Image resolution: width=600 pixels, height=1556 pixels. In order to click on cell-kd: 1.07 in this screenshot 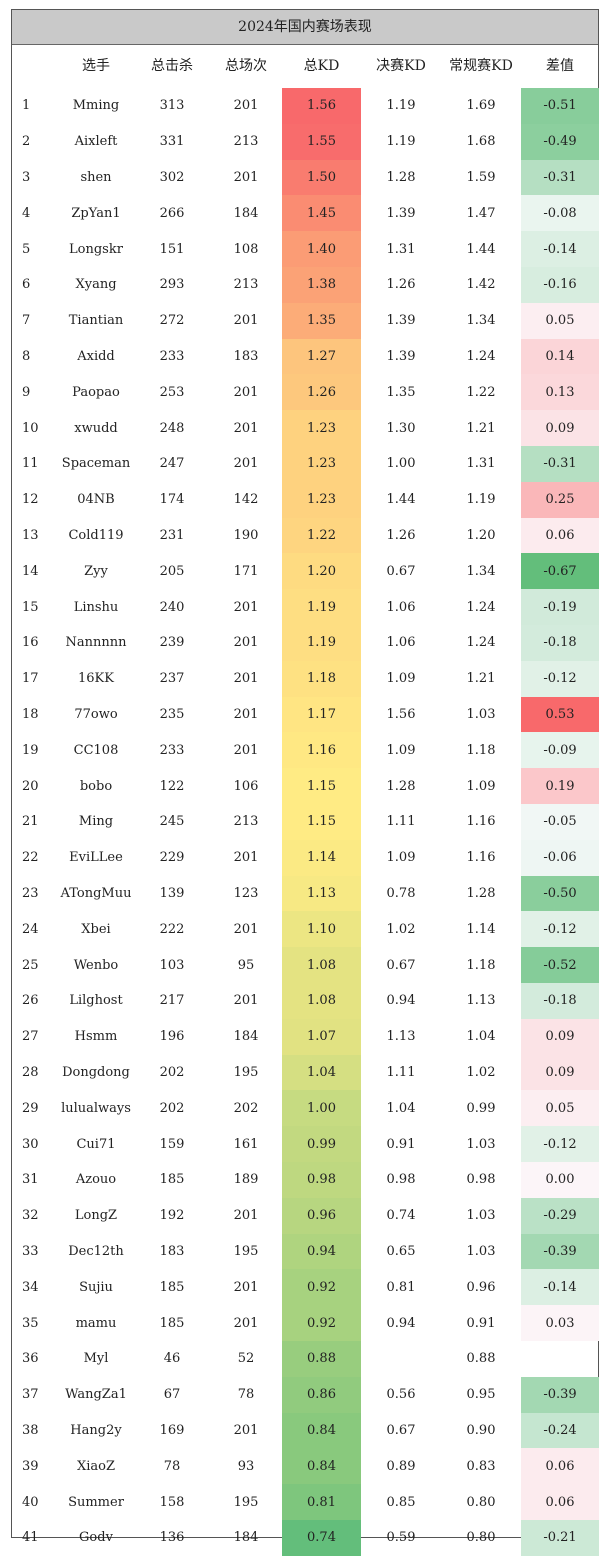, I will do `click(321, 1036)`.